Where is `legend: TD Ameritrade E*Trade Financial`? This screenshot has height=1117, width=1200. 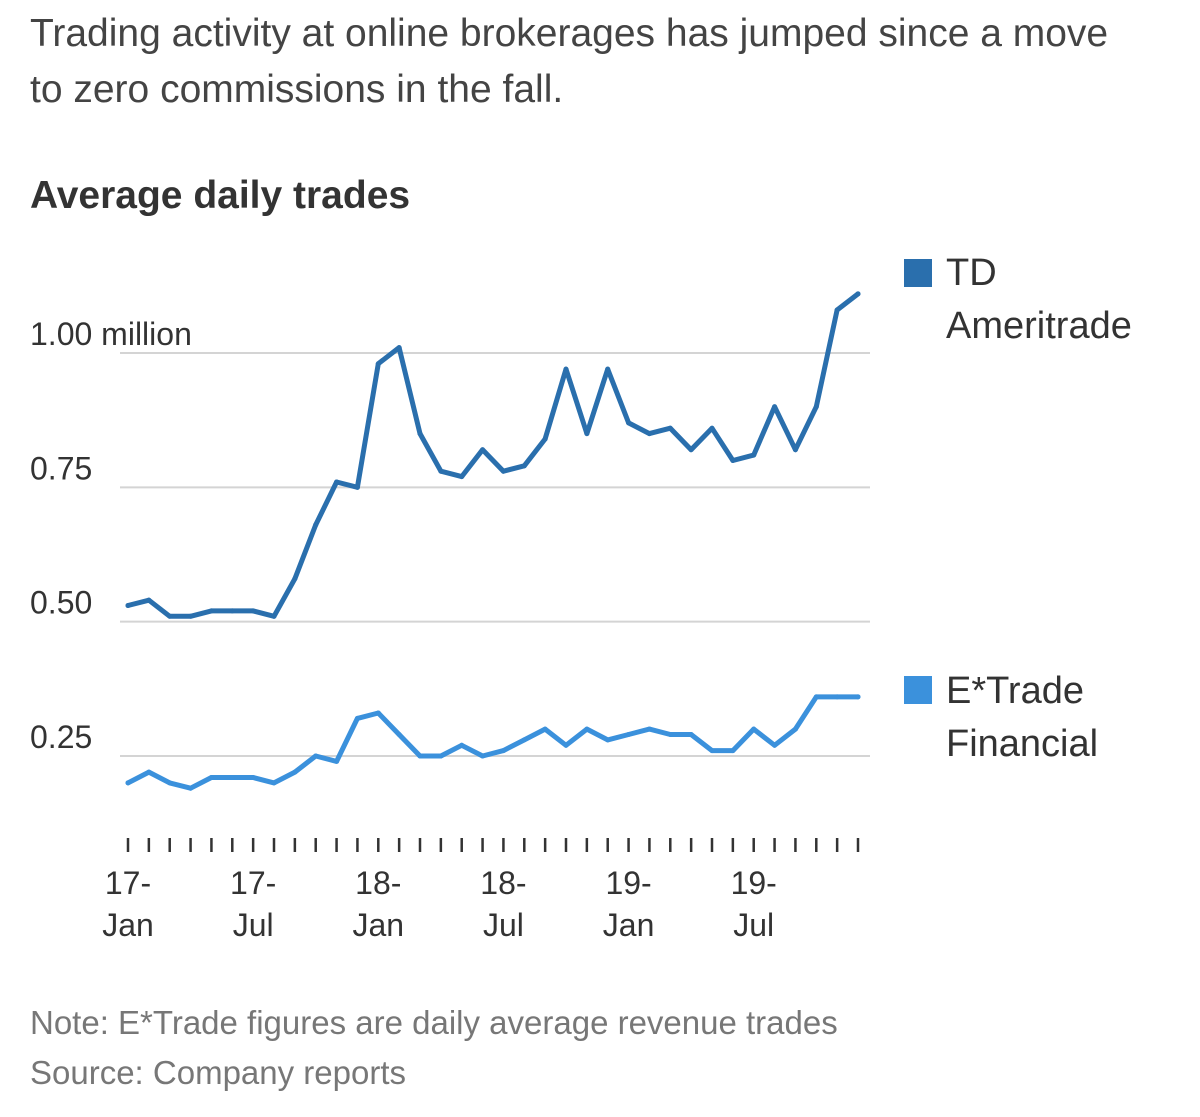
legend: TD Ameritrade E*Trade Financial is located at coordinates (1018, 508).